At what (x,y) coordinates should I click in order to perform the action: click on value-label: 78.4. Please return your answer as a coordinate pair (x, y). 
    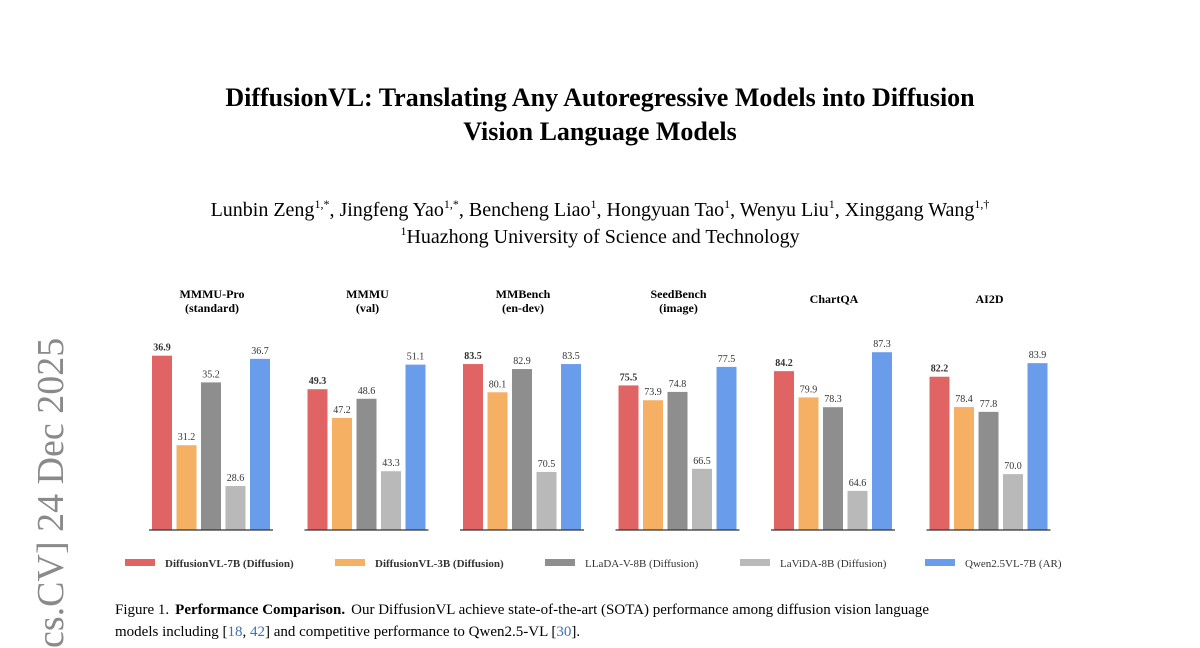
    Looking at the image, I should click on (964, 399).